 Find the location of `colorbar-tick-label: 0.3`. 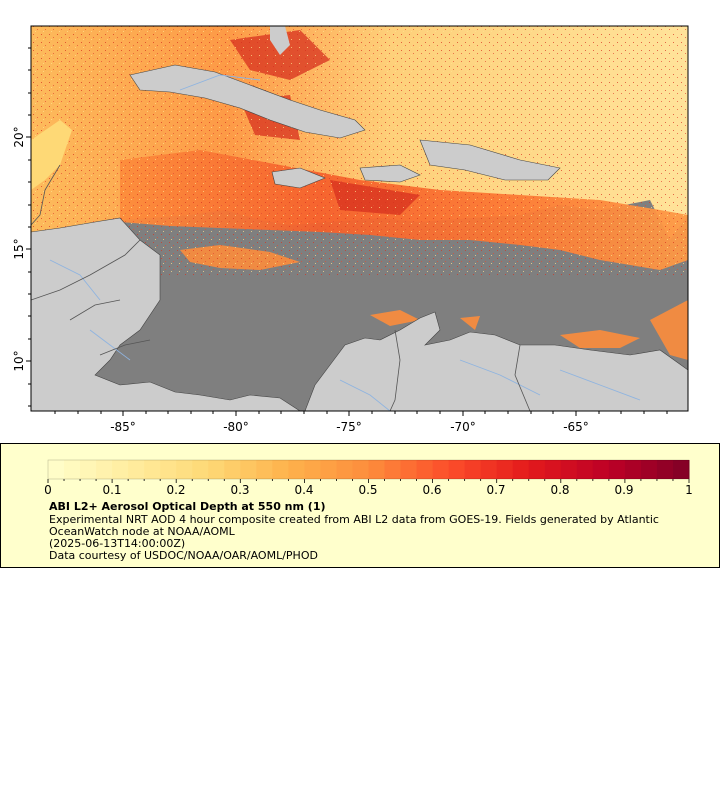

colorbar-tick-label: 0.3 is located at coordinates (239, 490).